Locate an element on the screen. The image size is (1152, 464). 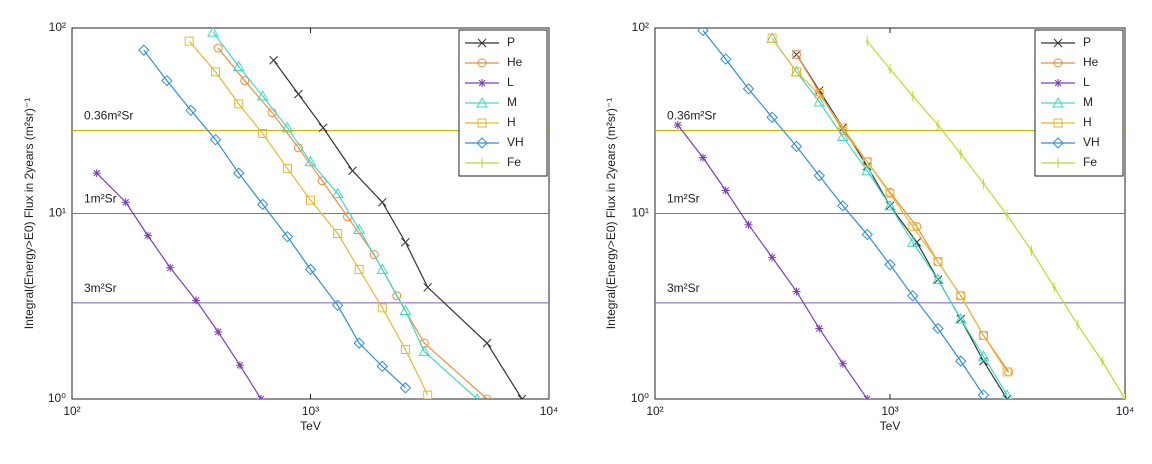
series-line is located at coordinates (889, 205).